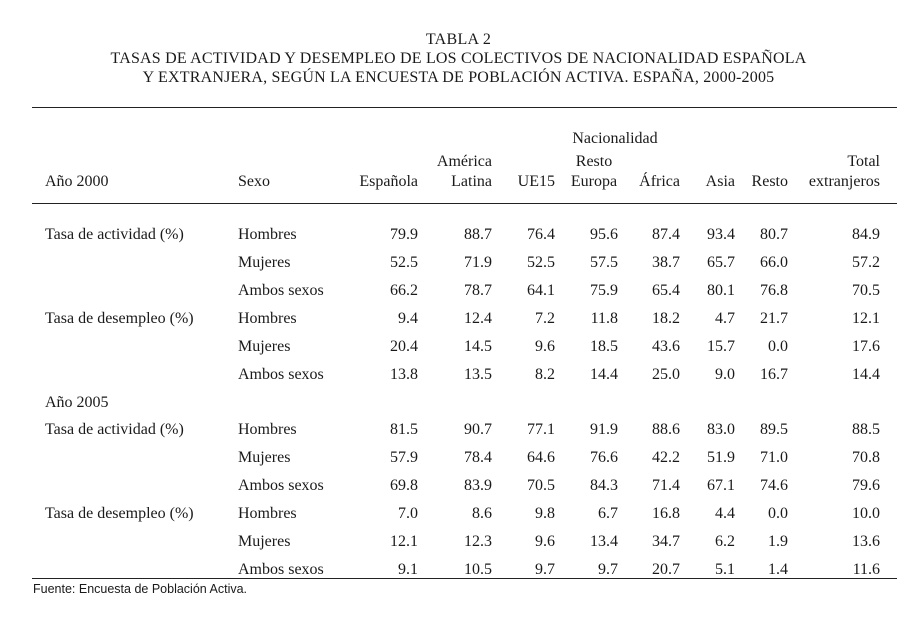 The image size is (917, 619). I want to click on table-cell: 69.8, so click(404, 485).